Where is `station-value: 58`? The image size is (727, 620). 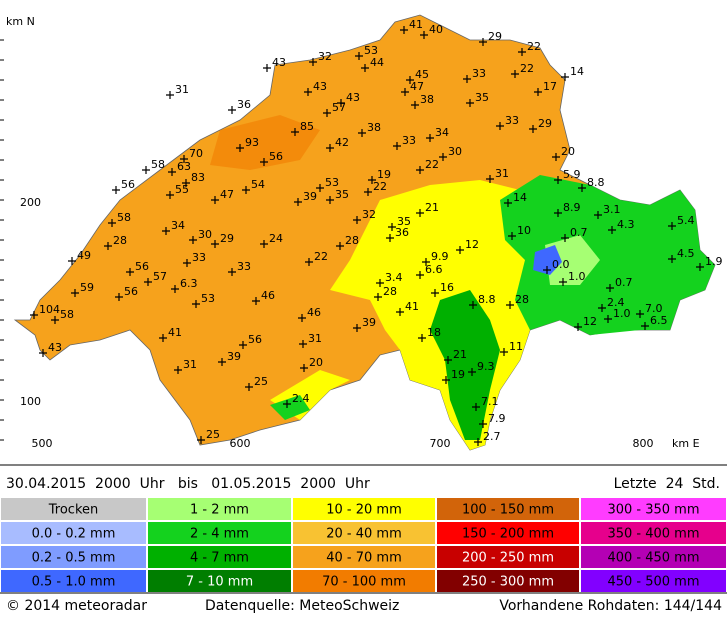 station-value: 58 is located at coordinates (124, 217).